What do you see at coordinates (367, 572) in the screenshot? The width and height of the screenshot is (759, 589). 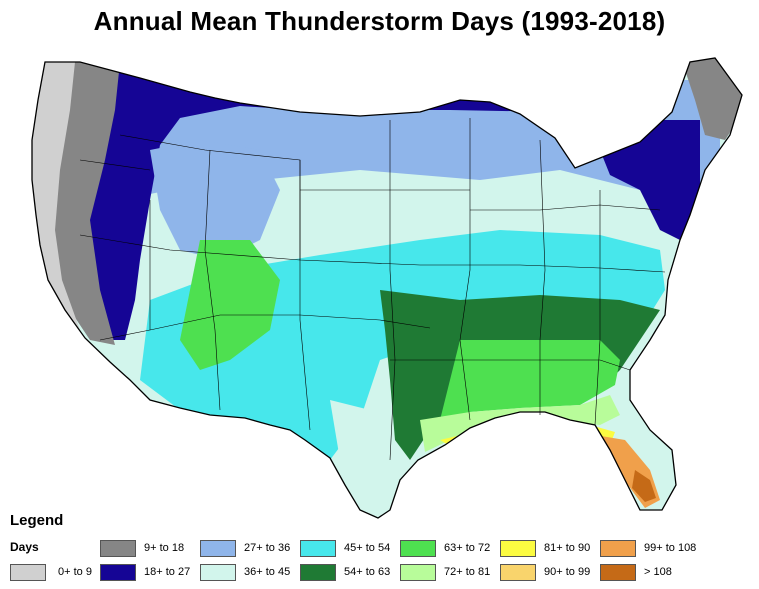 I see `legend-label: 54+ to 63` at bounding box center [367, 572].